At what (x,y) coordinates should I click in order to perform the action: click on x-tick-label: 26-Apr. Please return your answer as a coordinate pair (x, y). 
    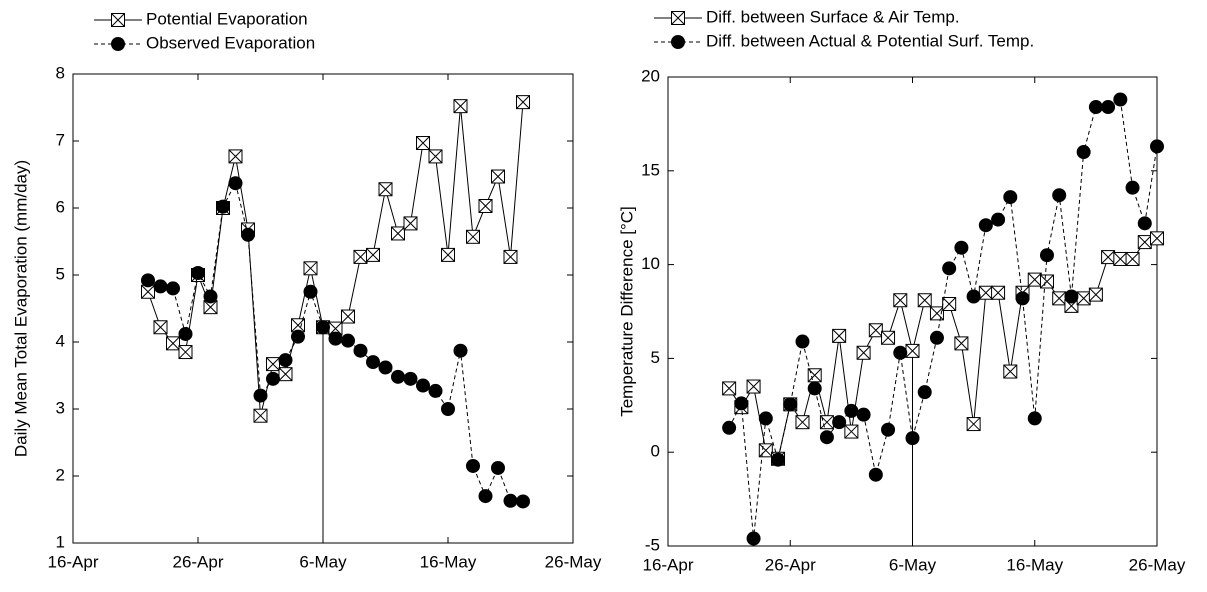
    Looking at the image, I should click on (790, 564).